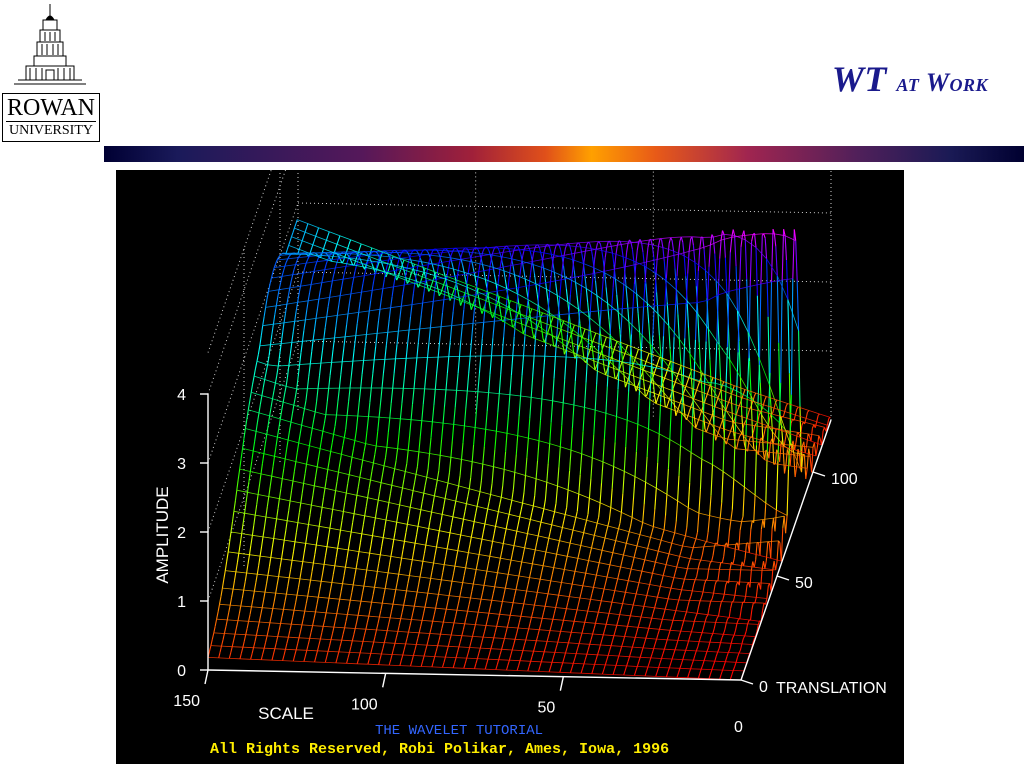  I want to click on rowan-university-logo: ROWAN UNIVERSITY, so click(52, 73).